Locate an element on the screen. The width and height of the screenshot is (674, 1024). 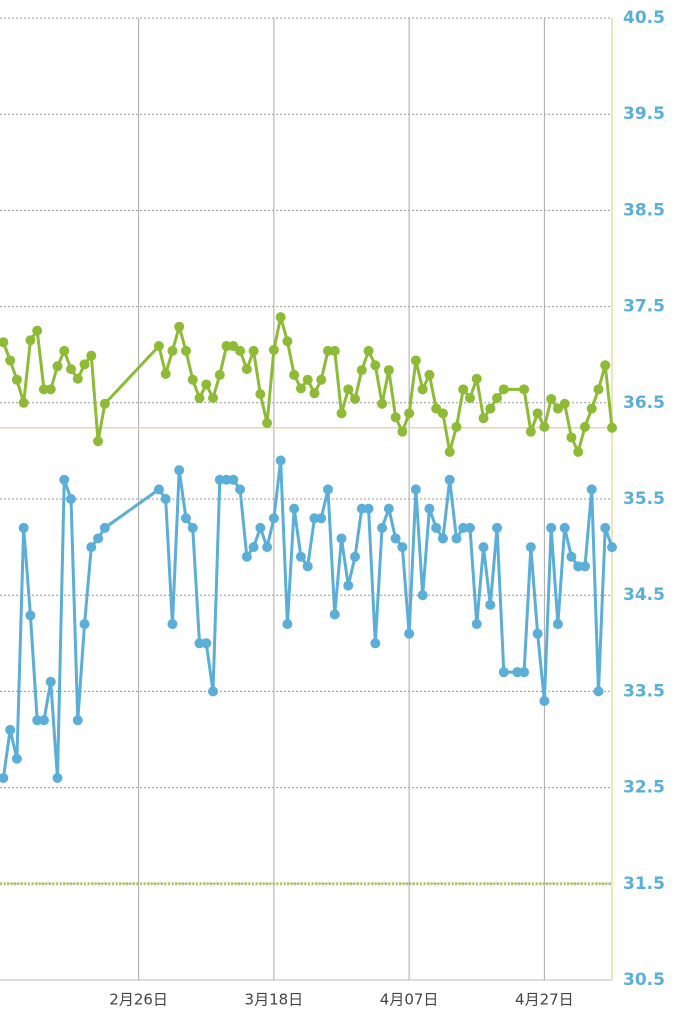
x-tick-label: 3月18日 is located at coordinates (274, 1000).